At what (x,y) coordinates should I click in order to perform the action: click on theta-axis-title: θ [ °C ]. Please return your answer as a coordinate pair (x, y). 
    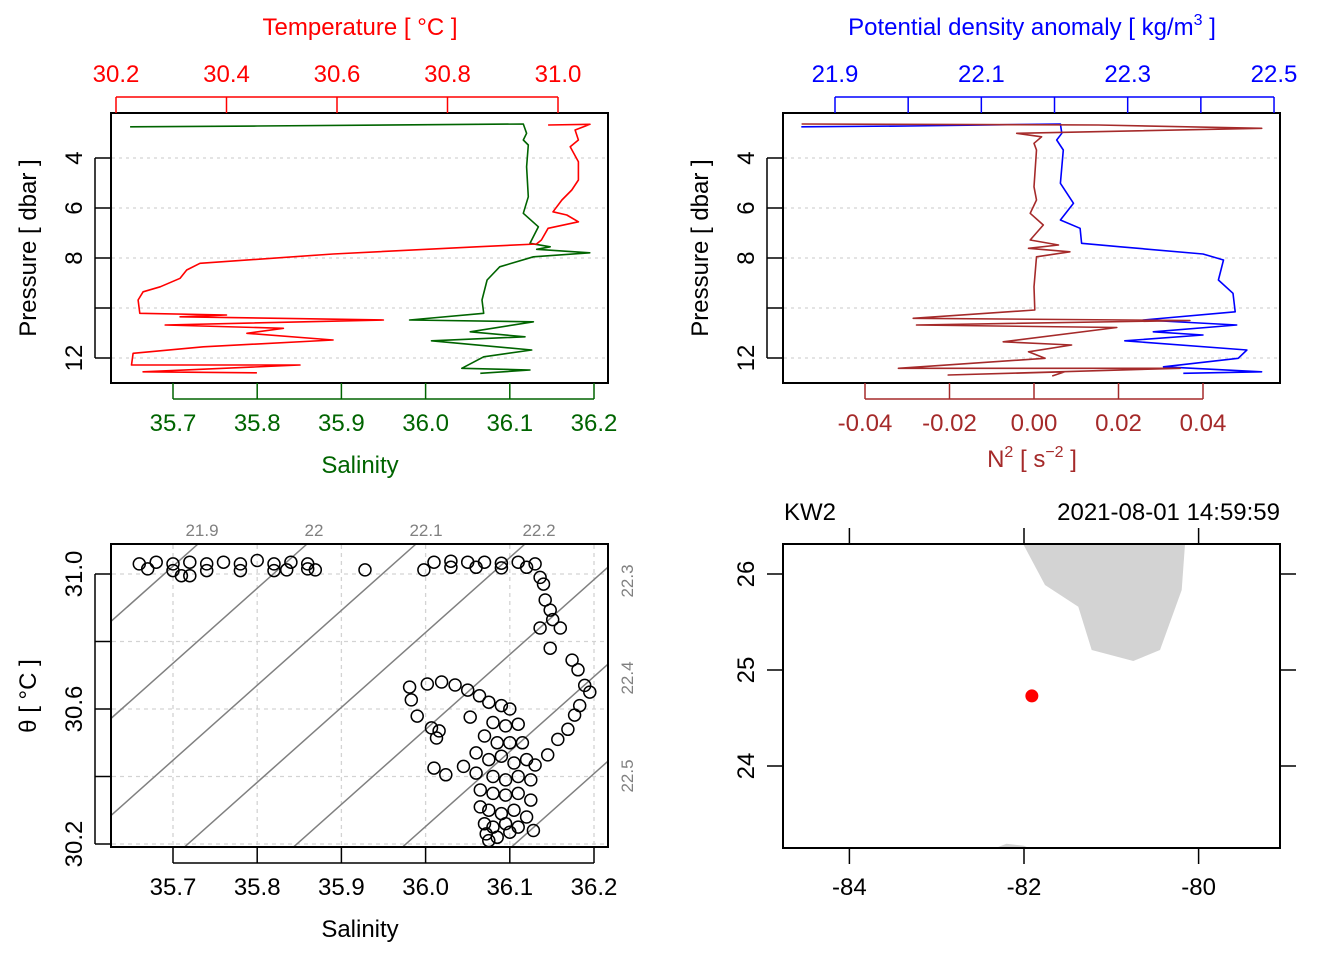
    Looking at the image, I should click on (28, 696).